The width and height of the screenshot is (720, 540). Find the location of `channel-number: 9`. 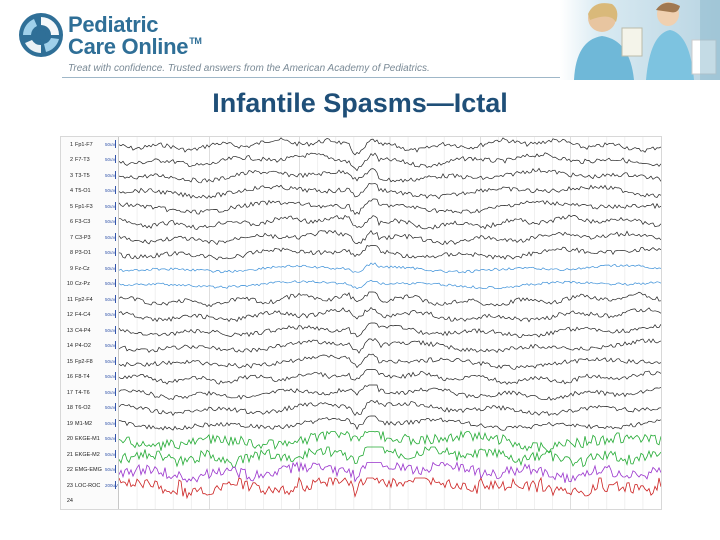

channel-number: 9 is located at coordinates (71, 268).